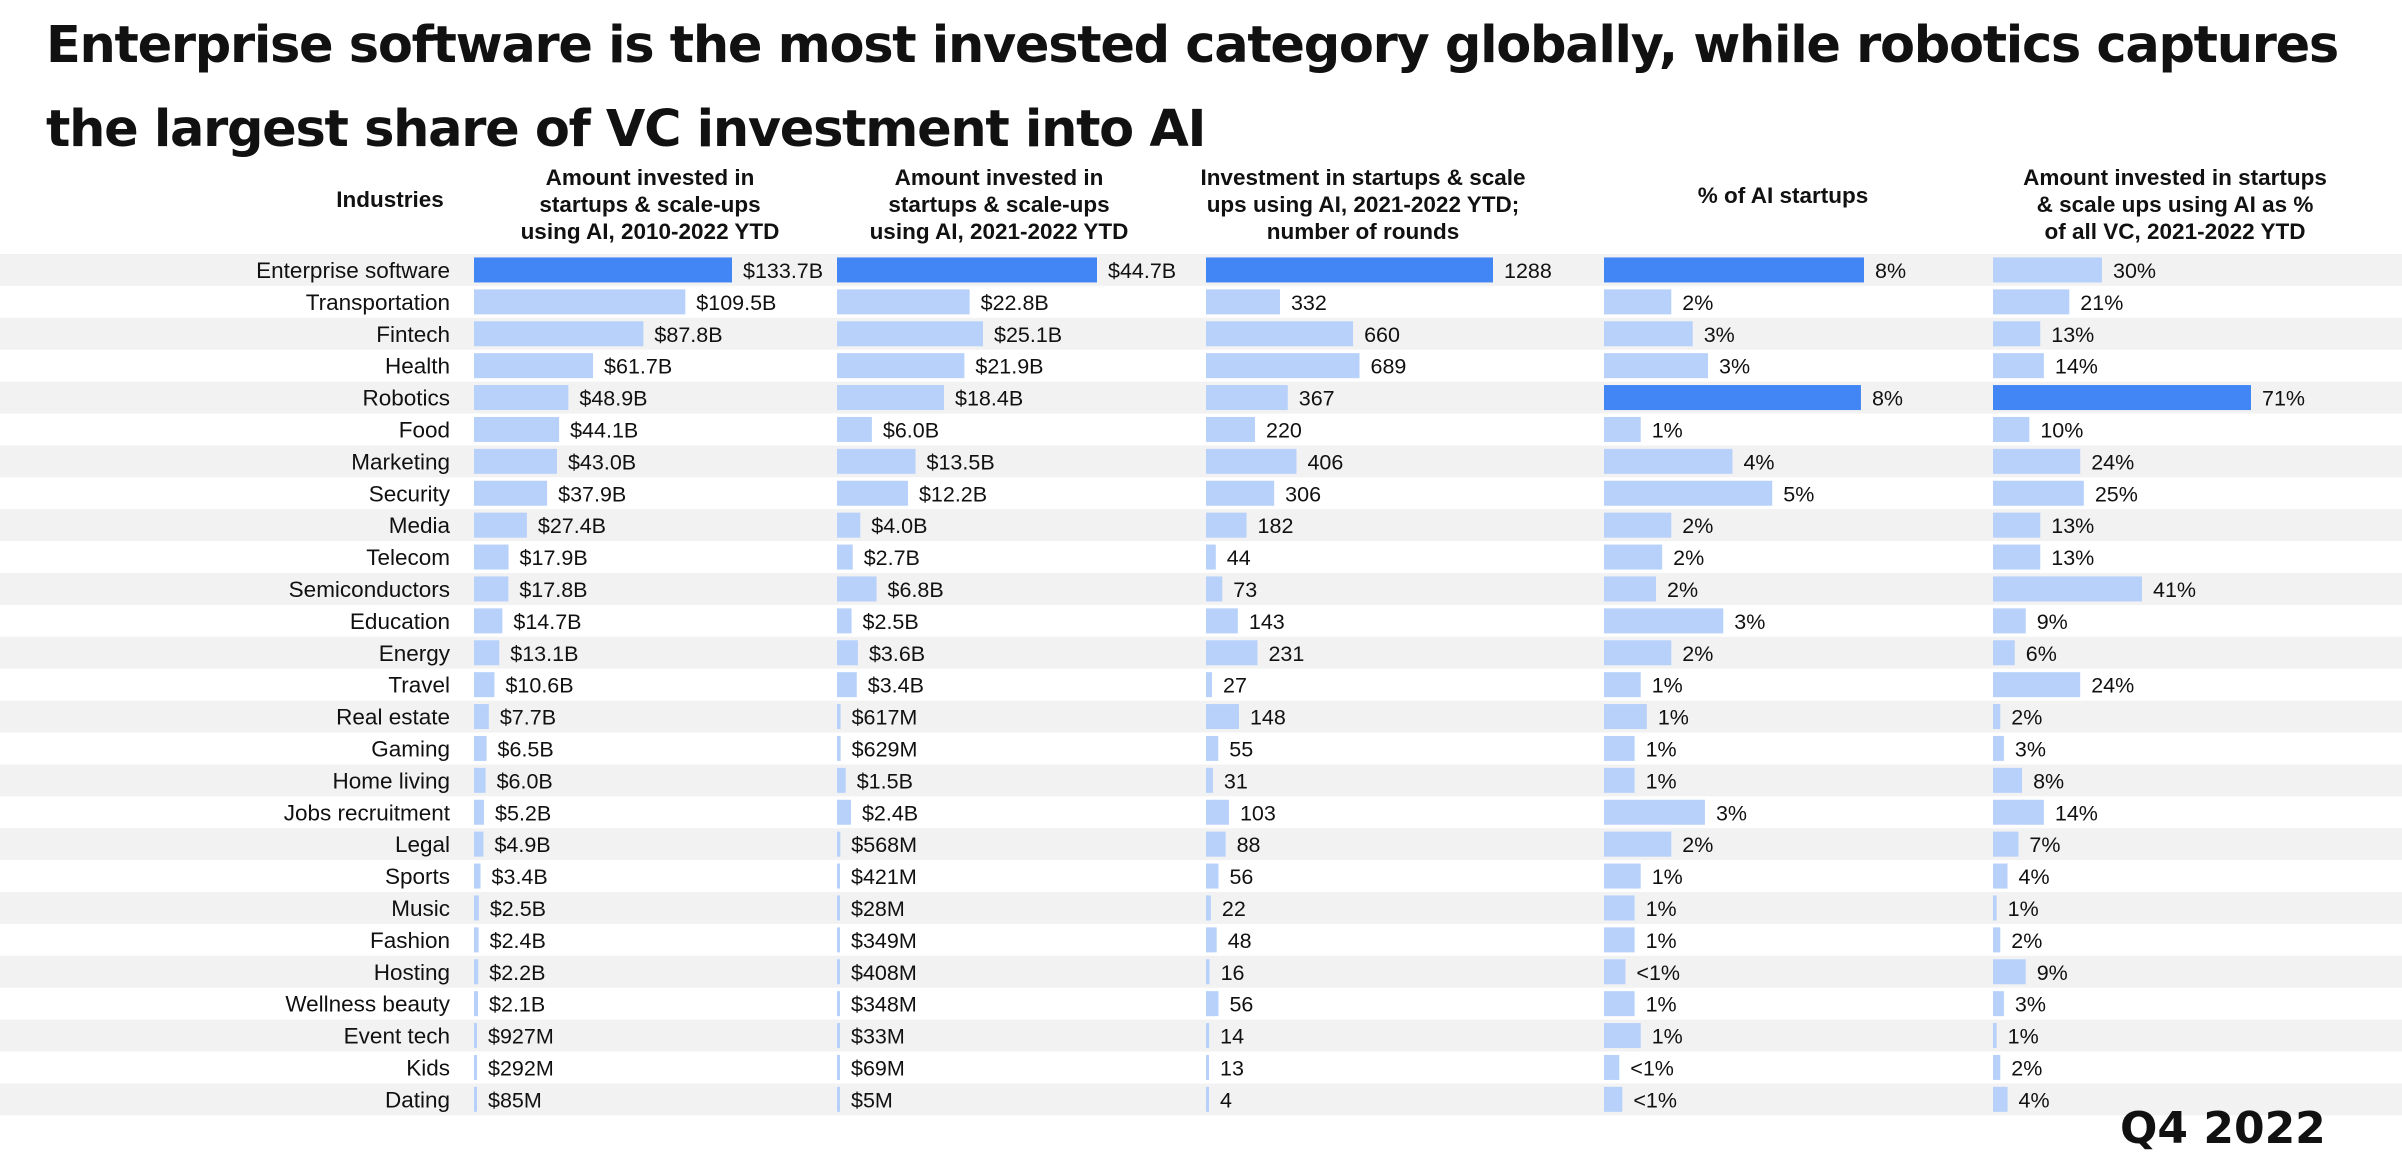  Describe the element at coordinates (400, 461) in the screenshot. I see `industry-label: Marketing` at that location.